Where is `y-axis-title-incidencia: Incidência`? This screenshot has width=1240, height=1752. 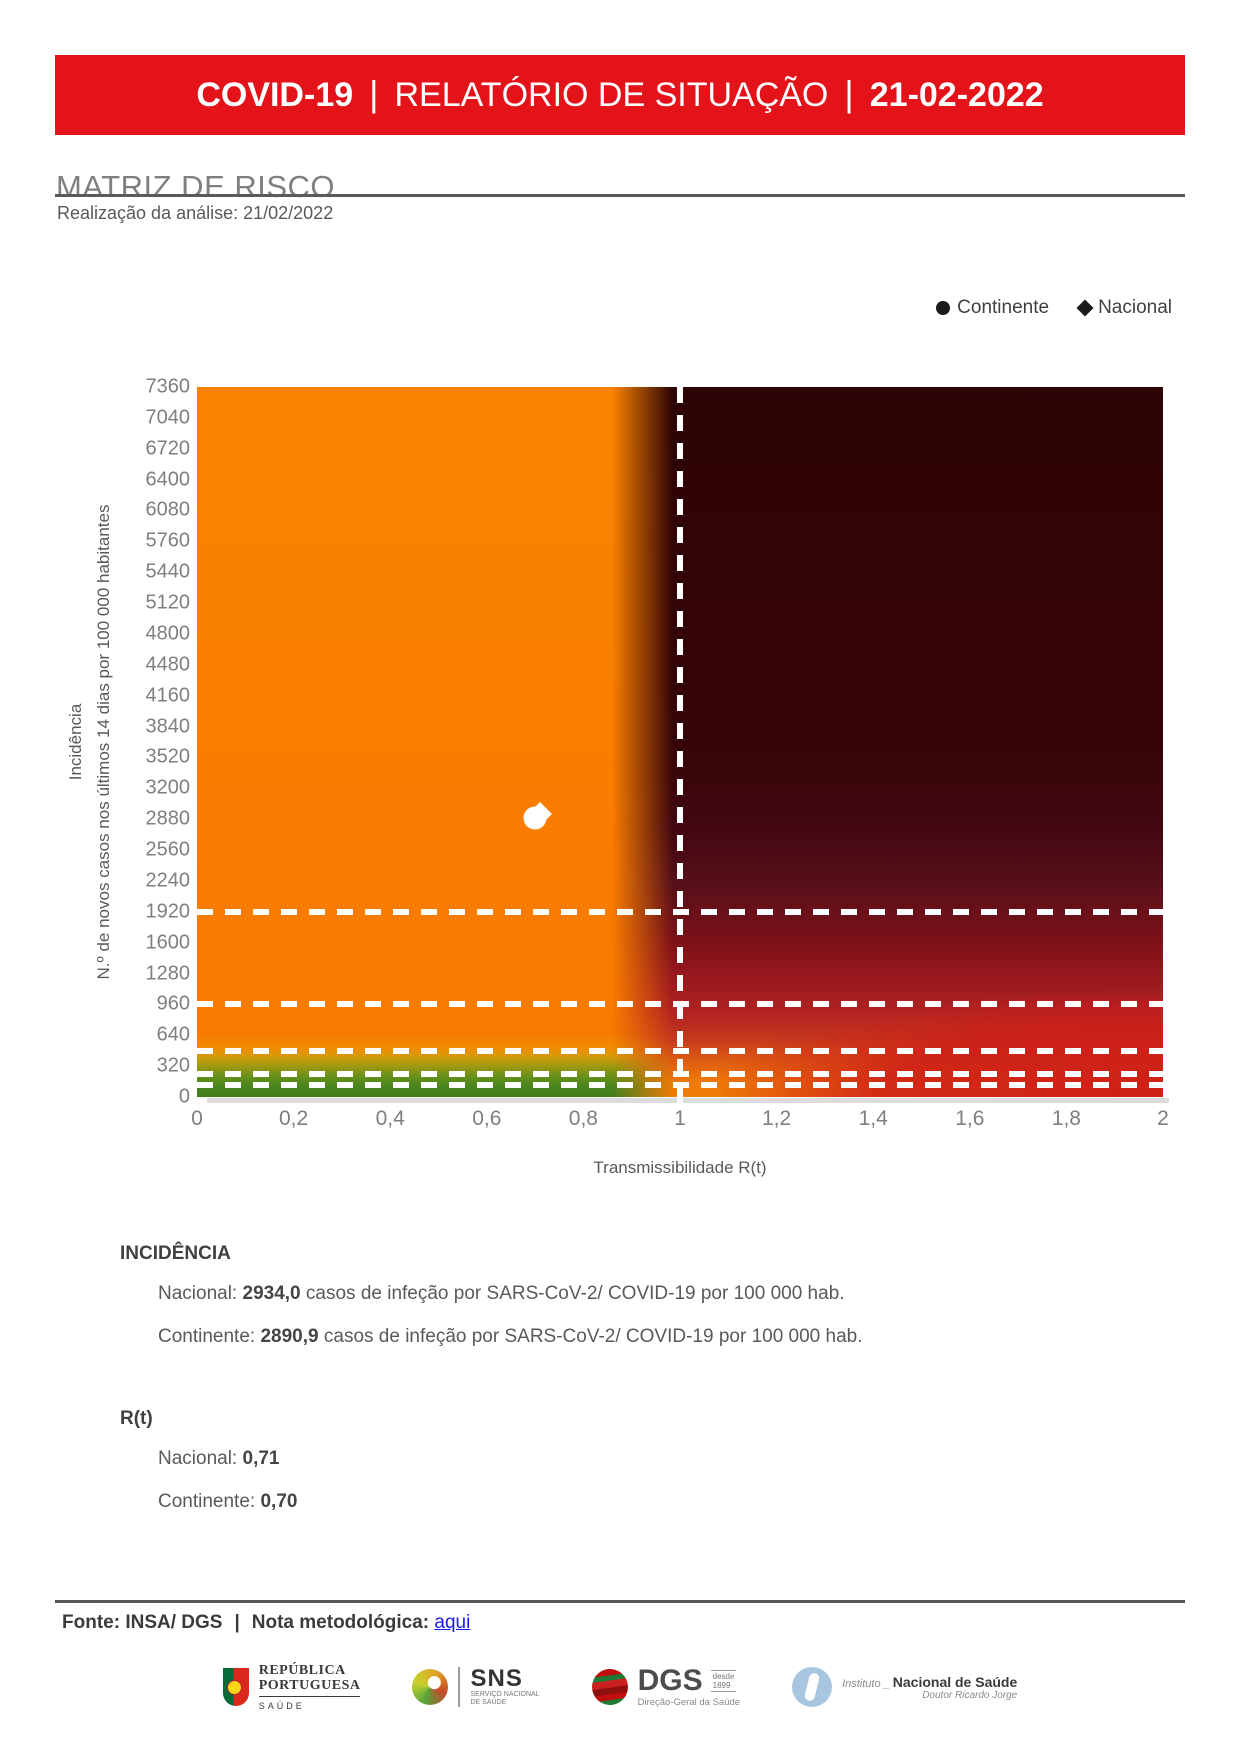
y-axis-title-incidencia: Incidência is located at coordinates (75, 742).